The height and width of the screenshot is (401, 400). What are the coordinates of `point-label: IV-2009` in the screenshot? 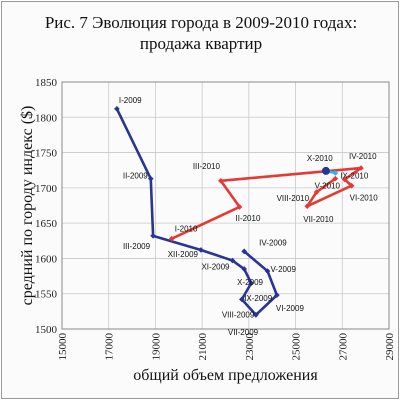 It's located at (273, 242).